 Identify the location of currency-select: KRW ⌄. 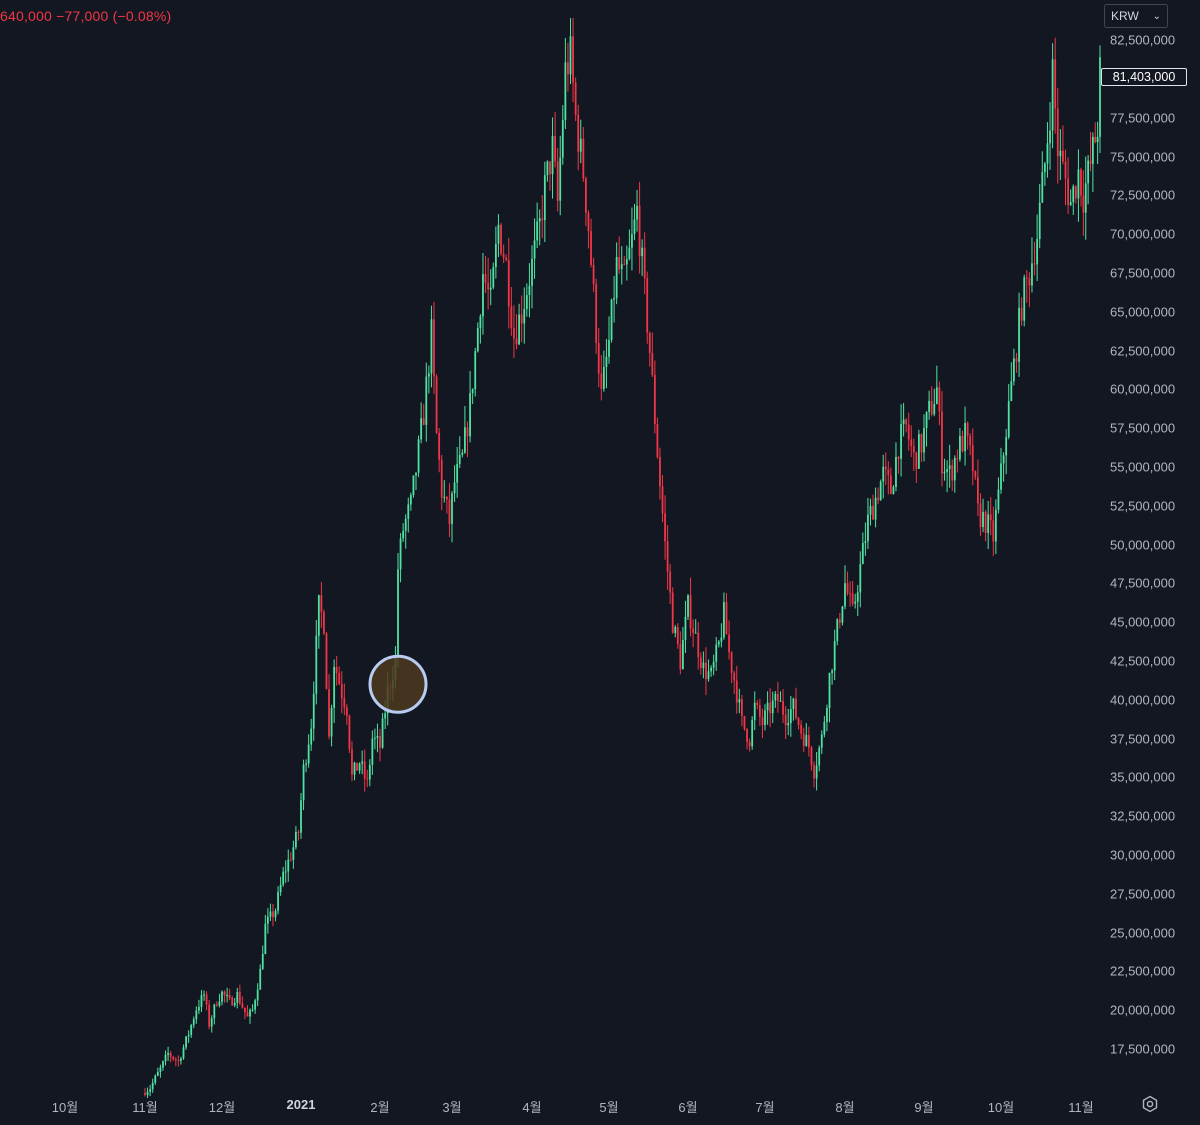
(1136, 16).